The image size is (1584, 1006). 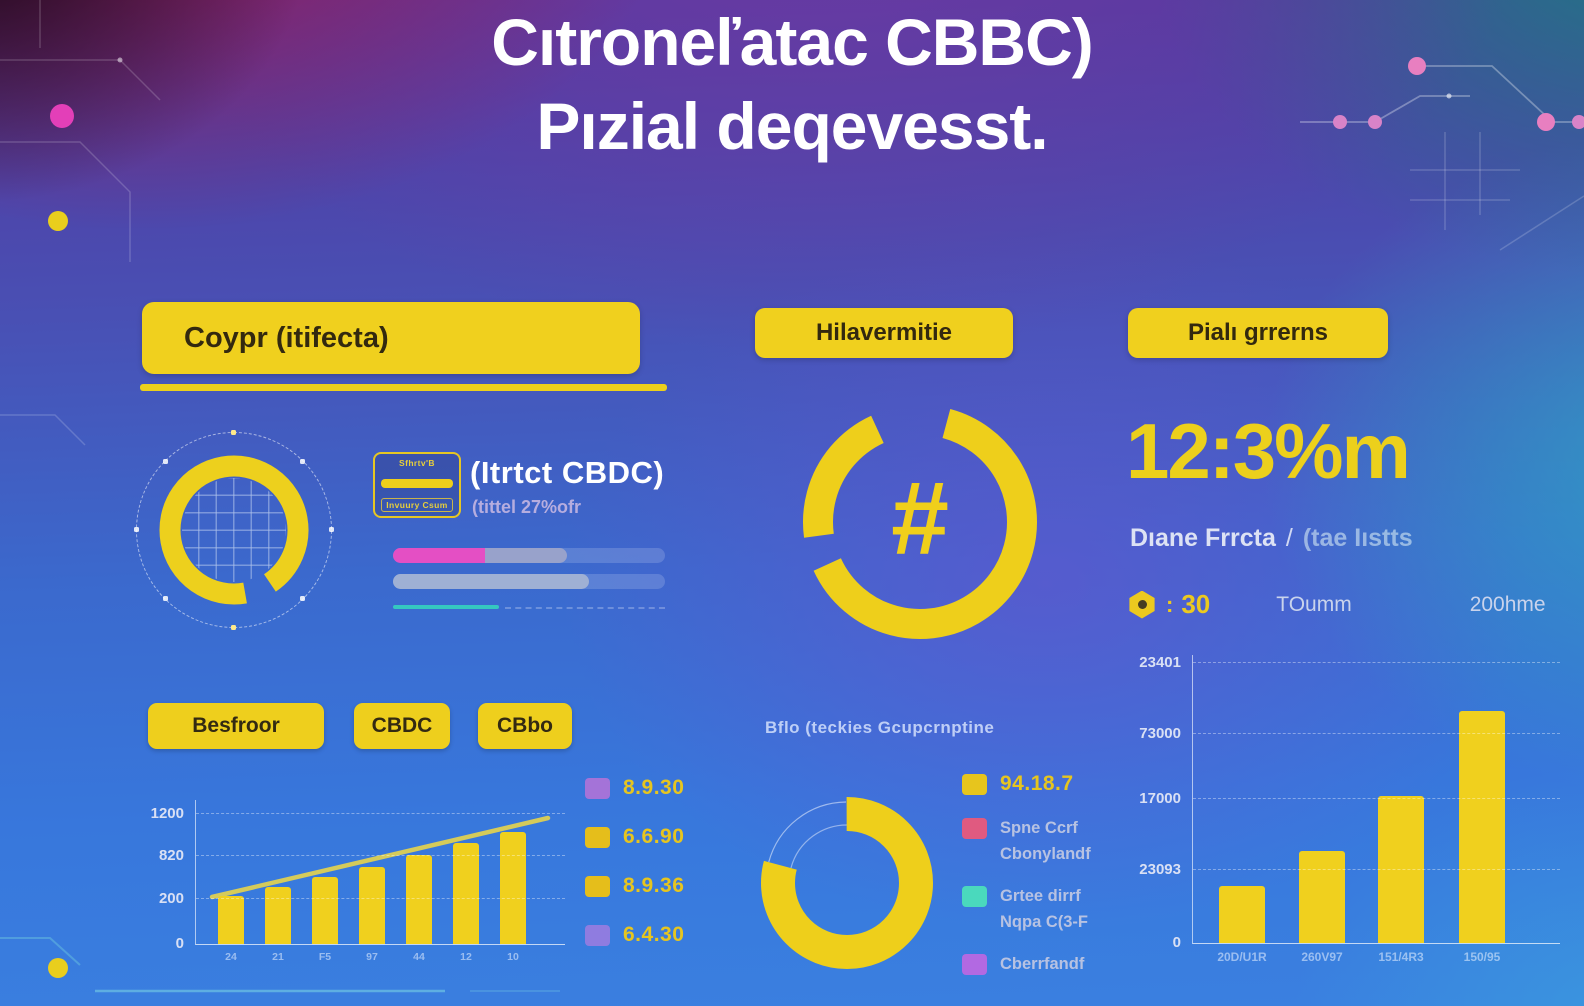 What do you see at coordinates (654, 836) in the screenshot?
I see `legend-label: 6.6.90` at bounding box center [654, 836].